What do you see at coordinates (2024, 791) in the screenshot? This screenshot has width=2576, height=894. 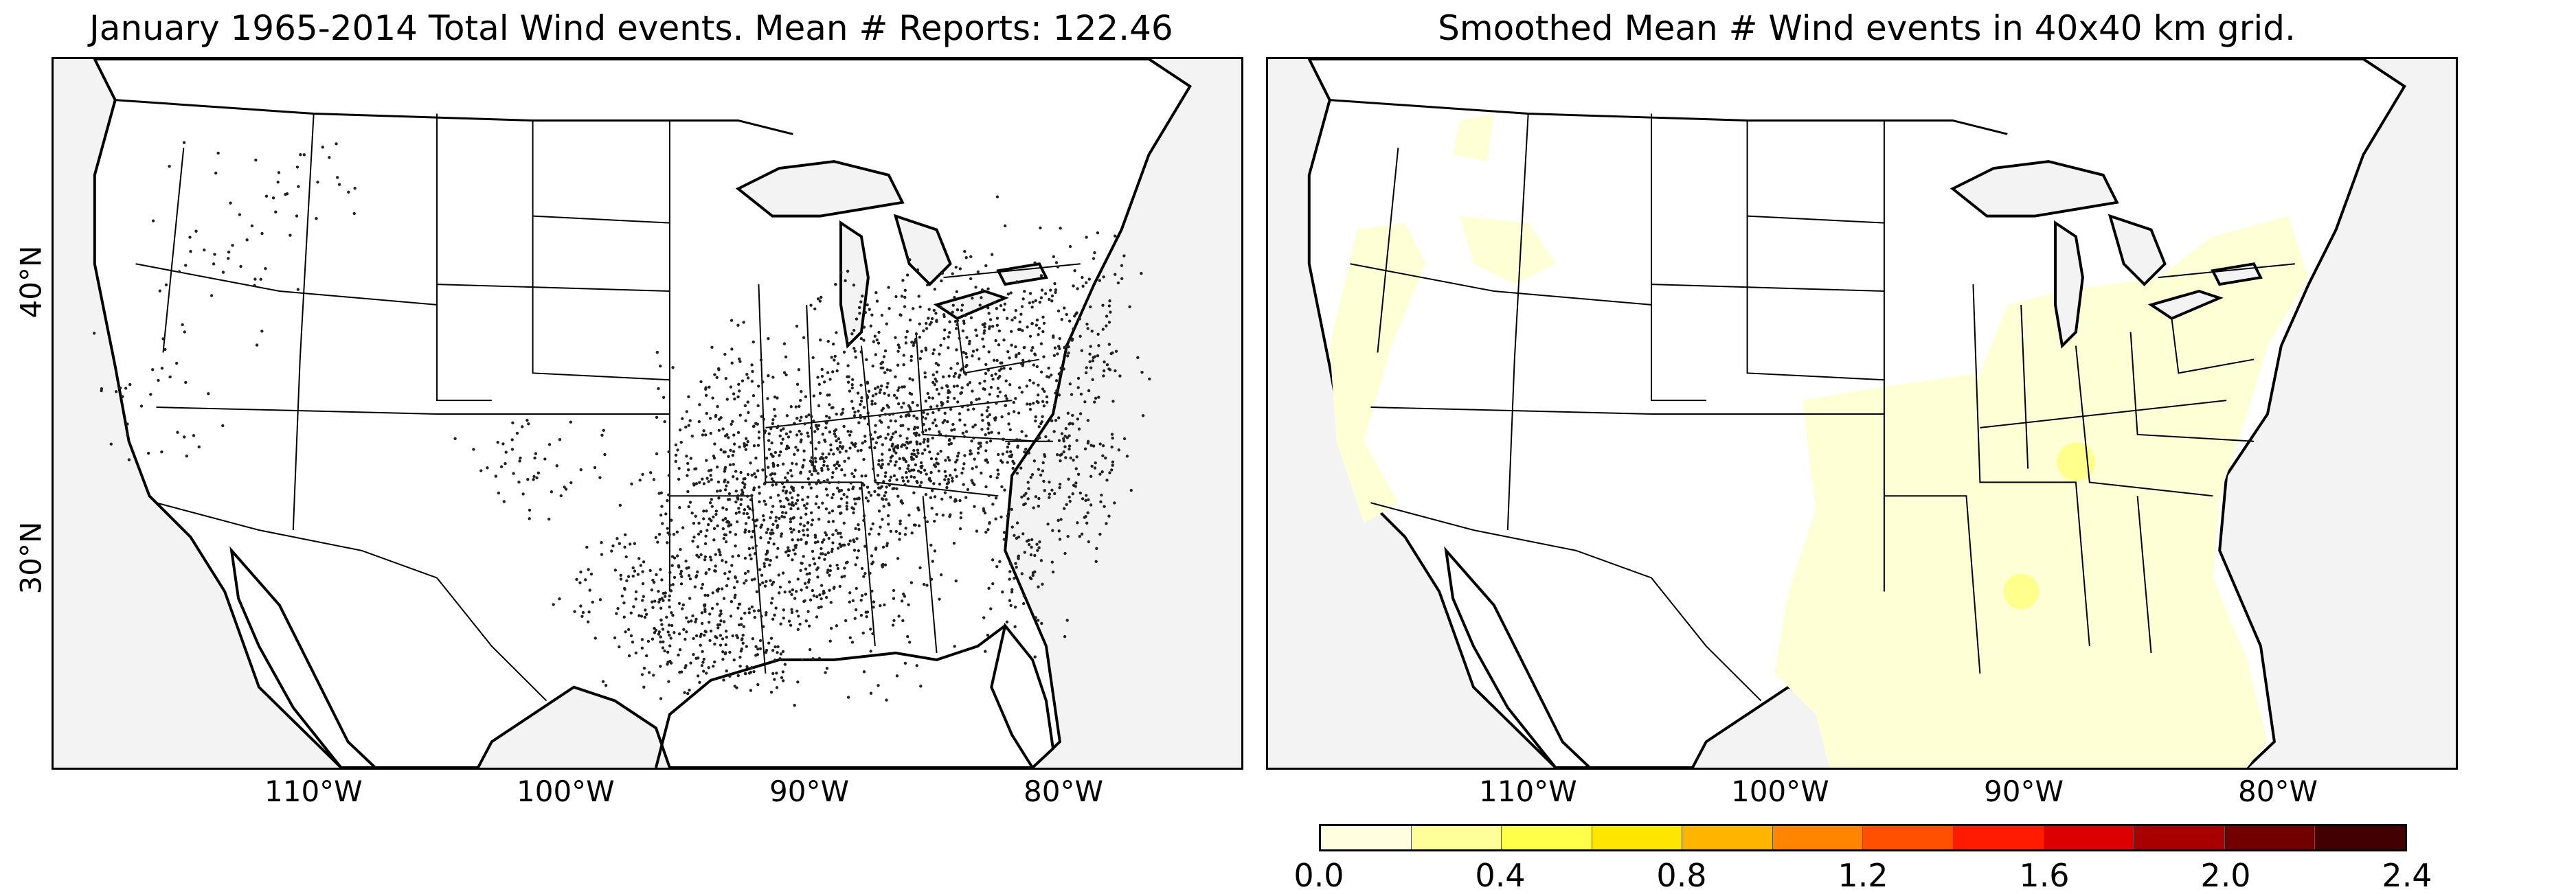 I see `right-lon-label-90w: 90°W` at bounding box center [2024, 791].